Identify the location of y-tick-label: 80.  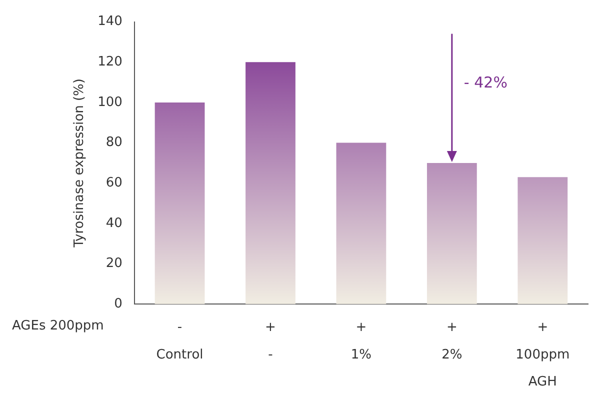
(114, 142).